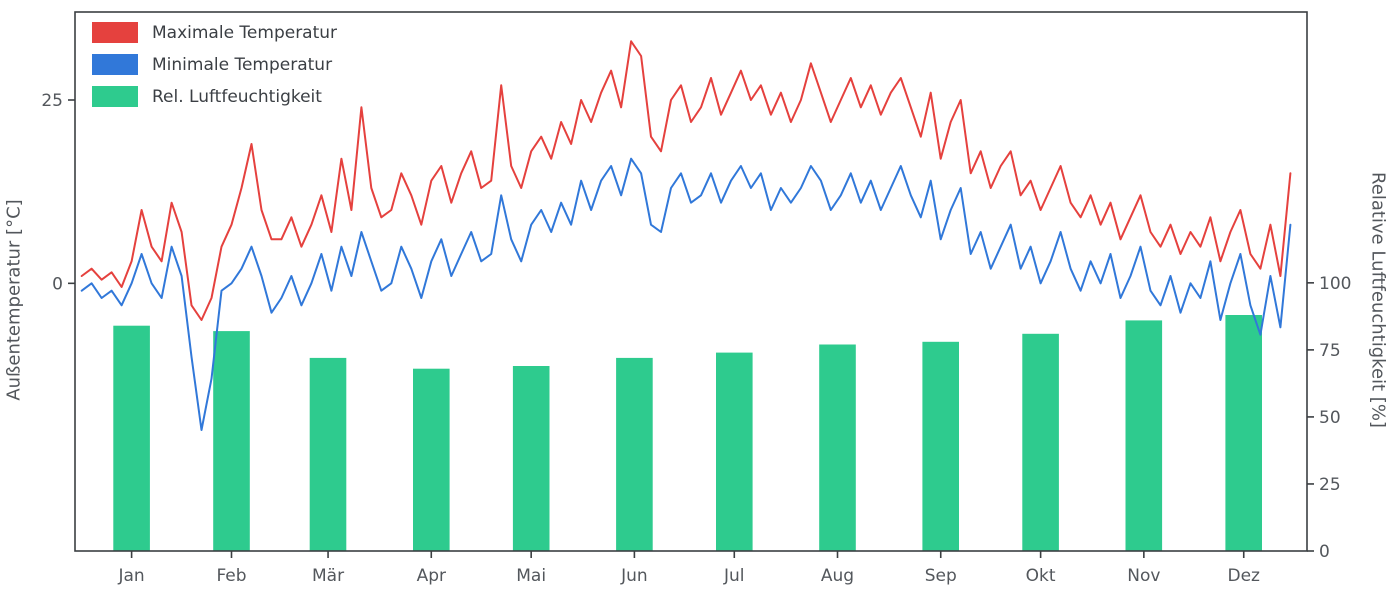 This screenshot has width=1400, height=600. Describe the element at coordinates (1041, 576) in the screenshot. I see `x-tick-label-Okt: Okt` at that location.